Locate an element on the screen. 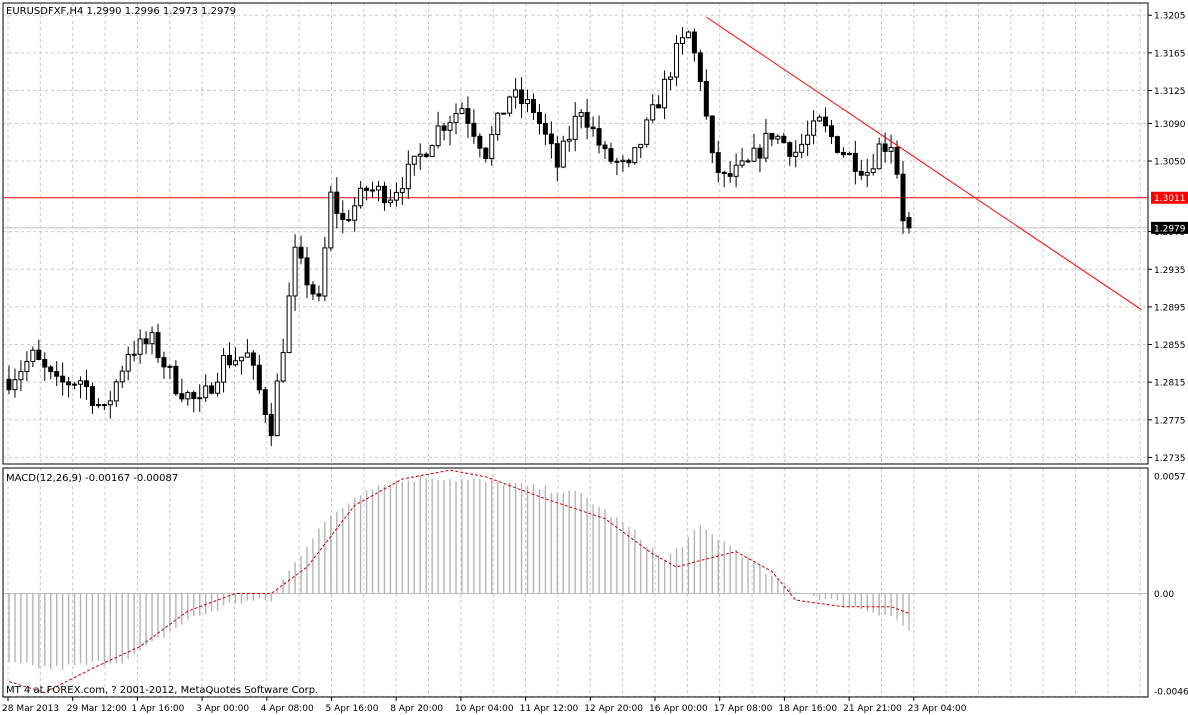  price-tick-label: 1.3125 is located at coordinates (1170, 92).